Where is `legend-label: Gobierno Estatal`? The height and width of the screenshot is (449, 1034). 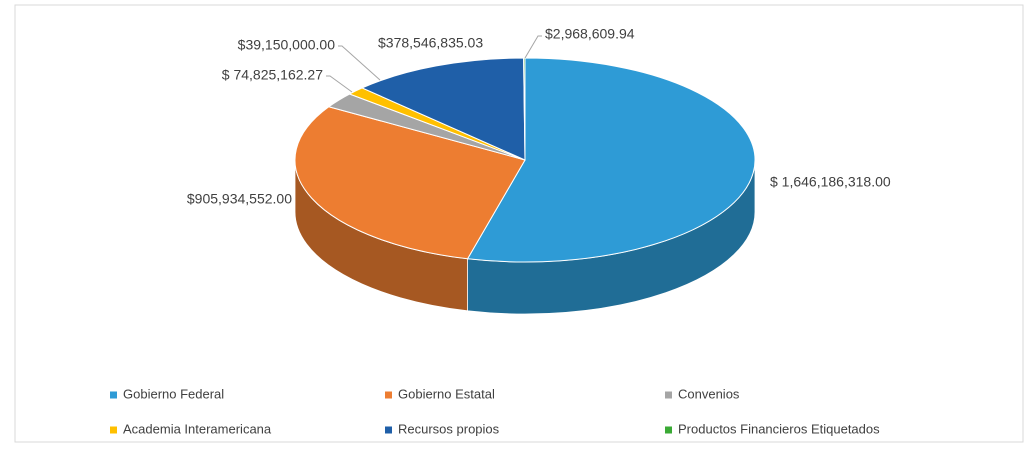
legend-label: Gobierno Estatal is located at coordinates (446, 393).